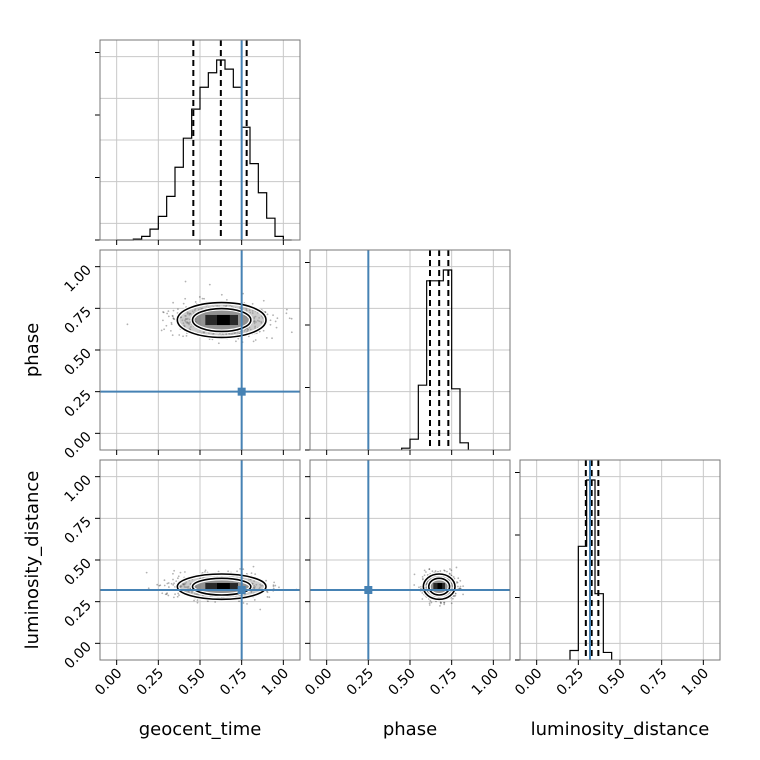 This screenshot has width=760, height=760. I want to click on scatter-geocent-time-vs-luminosity-distance-xtick-label-1: 0.25, so click(150, 682).